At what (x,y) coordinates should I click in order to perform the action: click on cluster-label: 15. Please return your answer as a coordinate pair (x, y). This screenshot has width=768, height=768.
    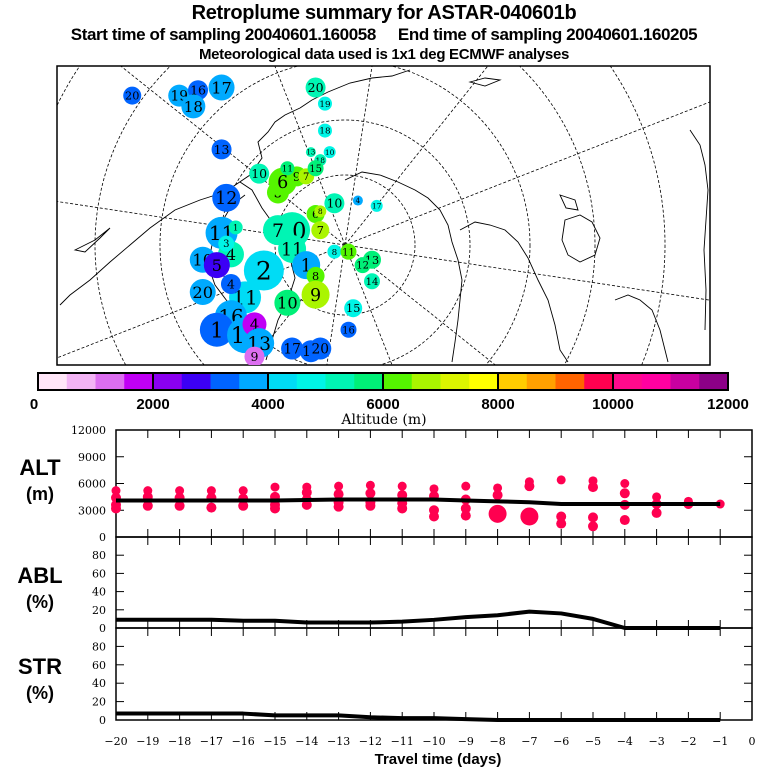
    Looking at the image, I should click on (315, 169).